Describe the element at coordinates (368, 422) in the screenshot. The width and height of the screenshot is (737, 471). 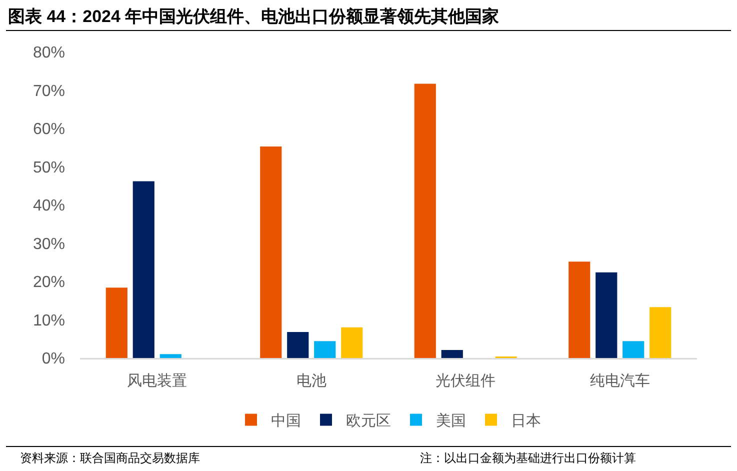
I see `legend-label: 欧元区` at that location.